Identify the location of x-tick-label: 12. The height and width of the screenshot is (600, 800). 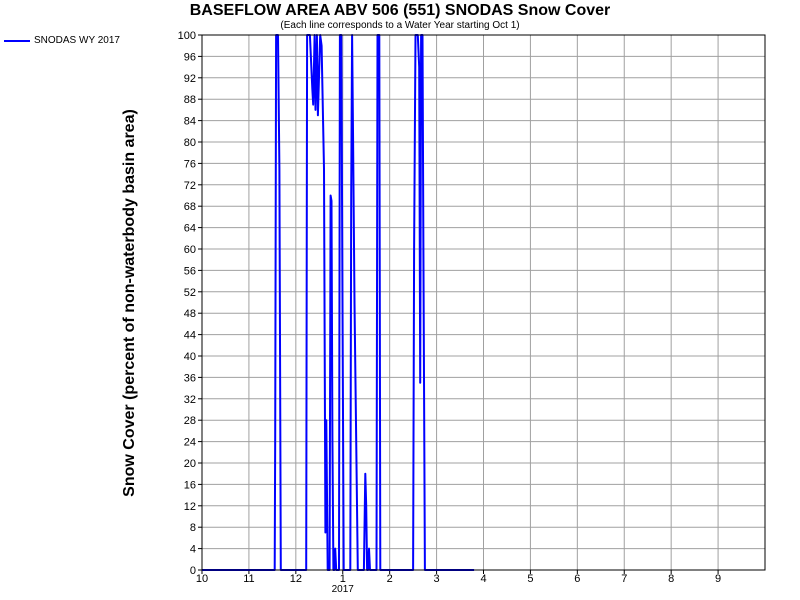
(296, 579).